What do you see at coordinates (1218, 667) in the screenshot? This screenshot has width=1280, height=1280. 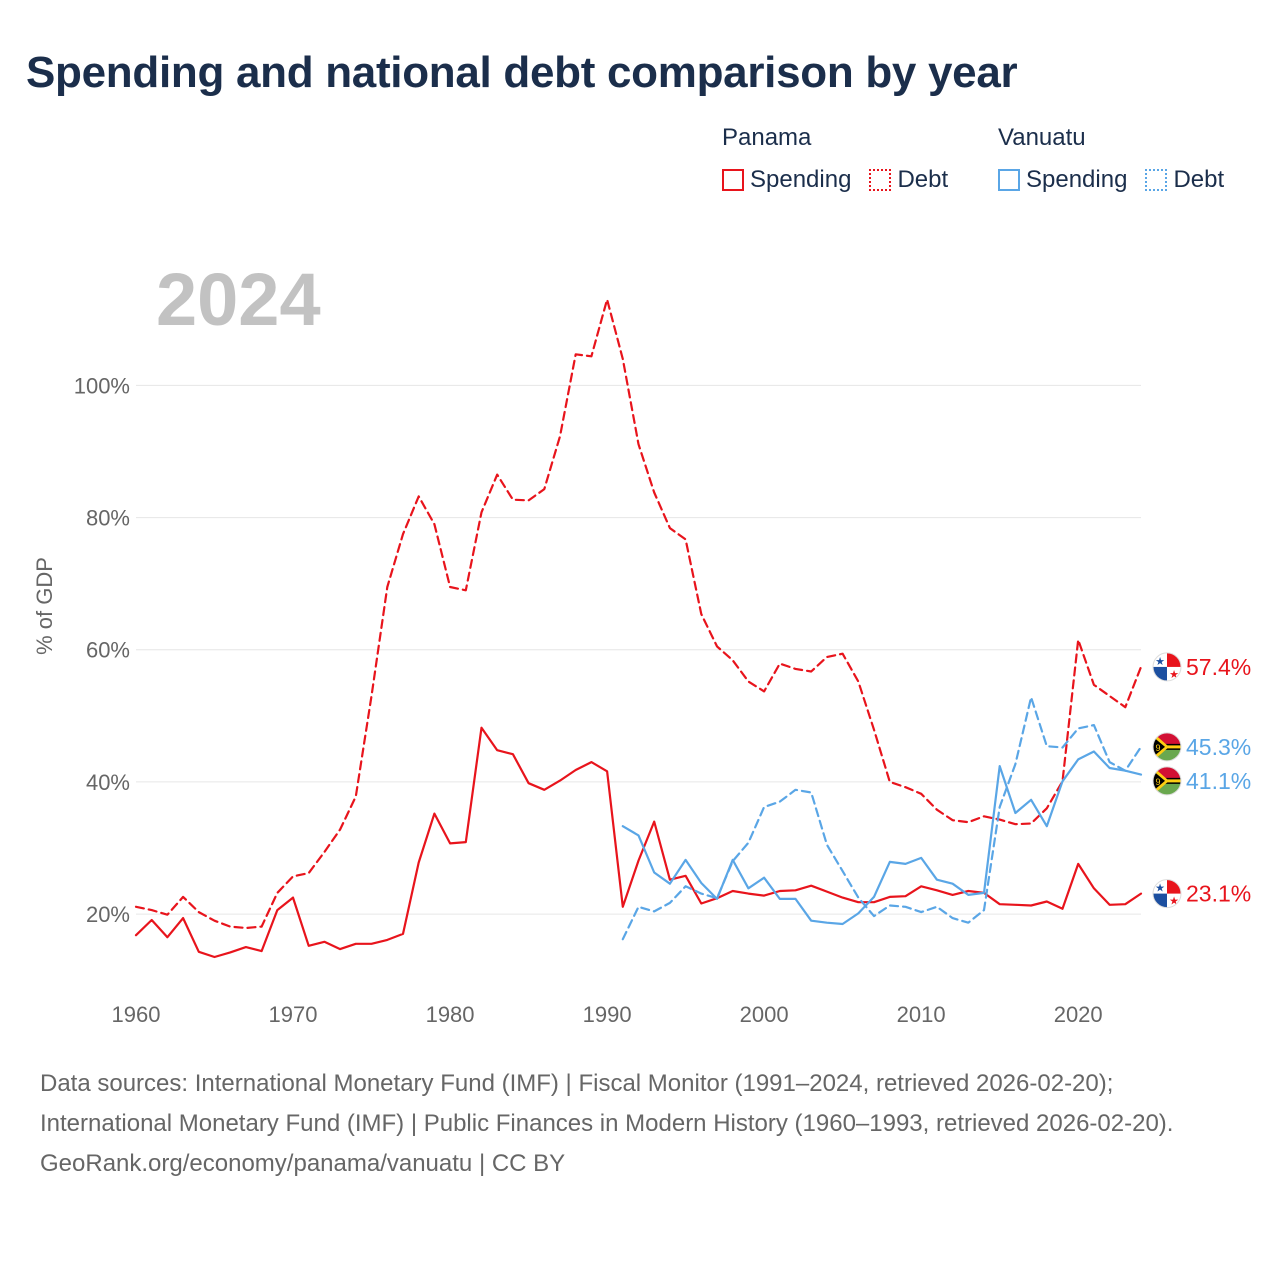 I see `end-value-label: 57.4%` at bounding box center [1218, 667].